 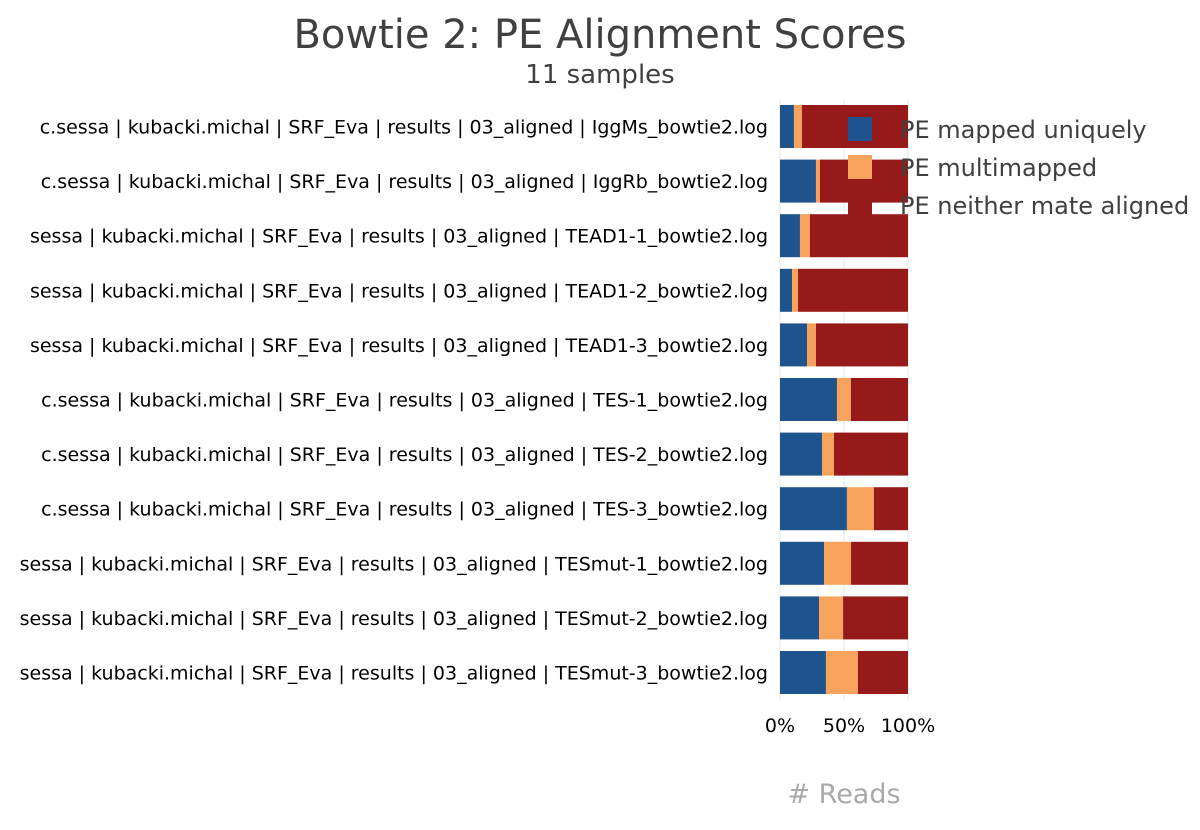 What do you see at coordinates (600, 35) in the screenshot?
I see `chart-title: Bowtie 2: PE Alignment Scores` at bounding box center [600, 35].